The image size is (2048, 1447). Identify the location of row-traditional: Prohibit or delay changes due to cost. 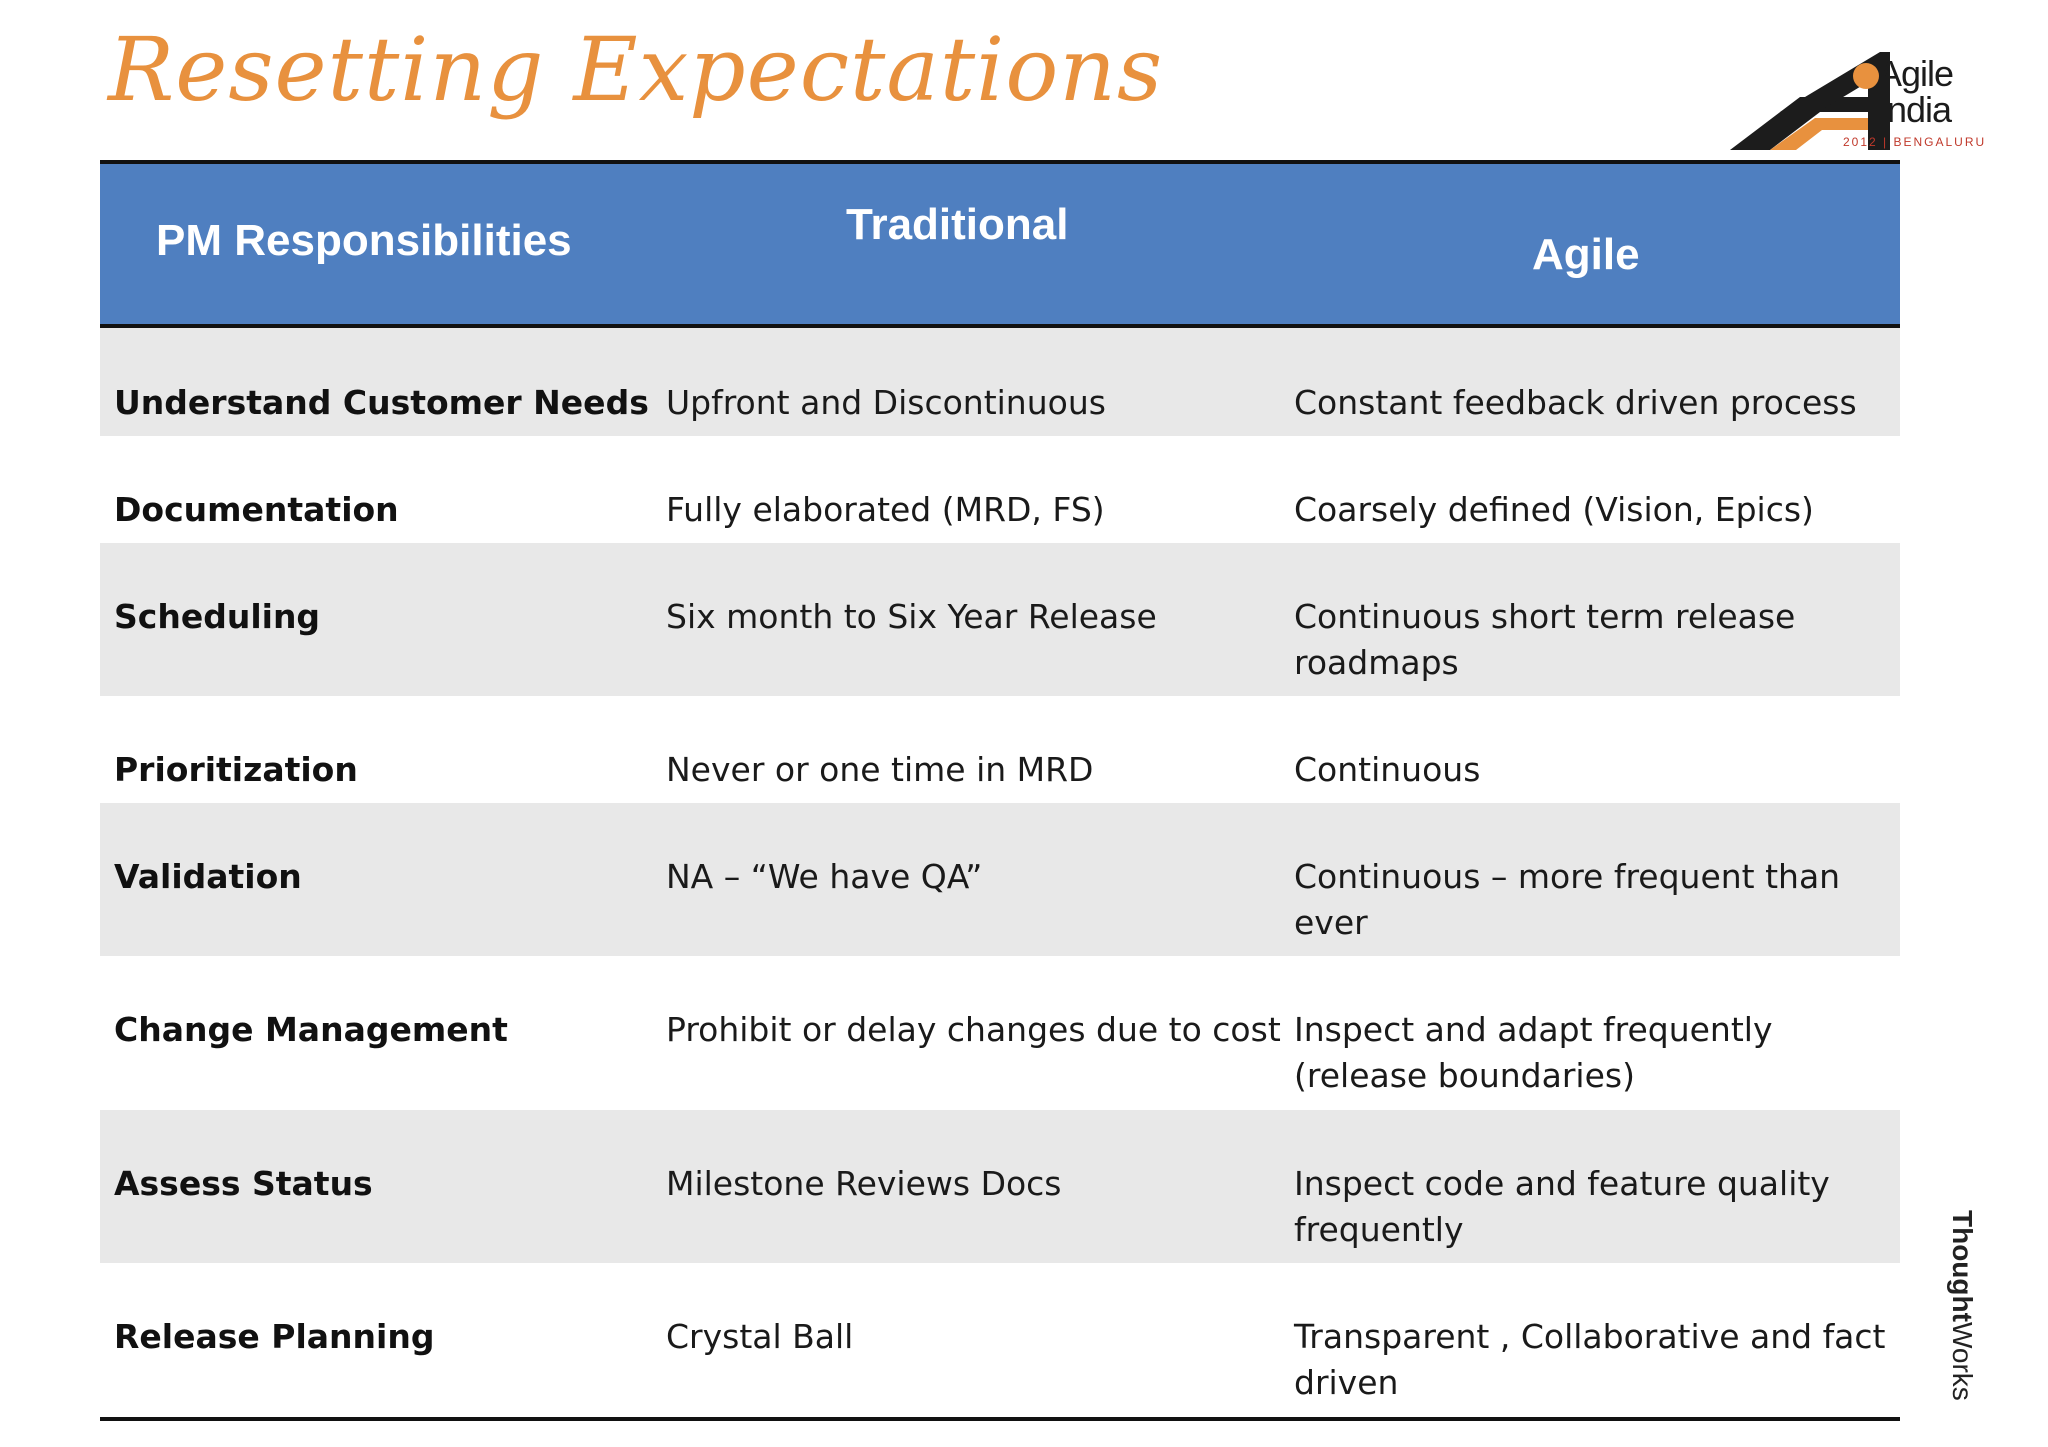
(973, 1029).